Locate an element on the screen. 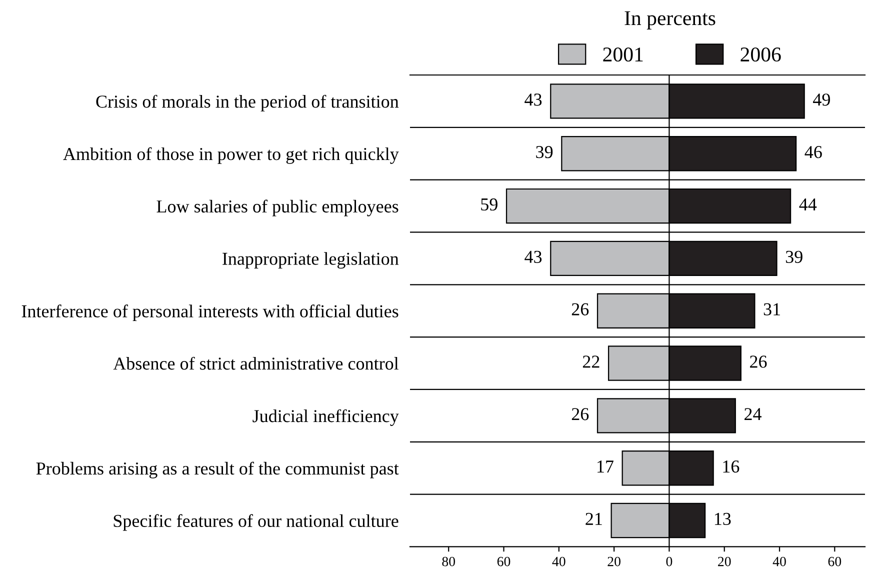 The width and height of the screenshot is (871, 582). y-tick-label: Judicial inefficiency is located at coordinates (325, 417).